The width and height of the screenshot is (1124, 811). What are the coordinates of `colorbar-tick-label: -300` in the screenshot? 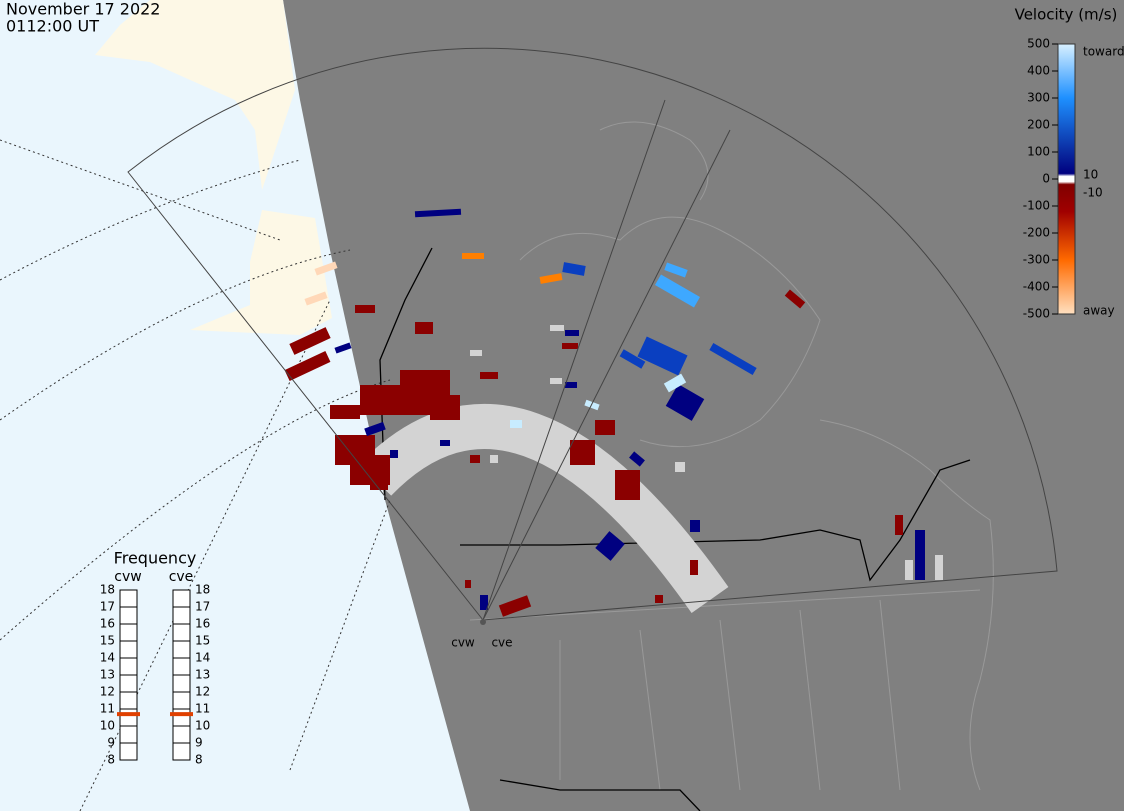 It's located at (1036, 260).